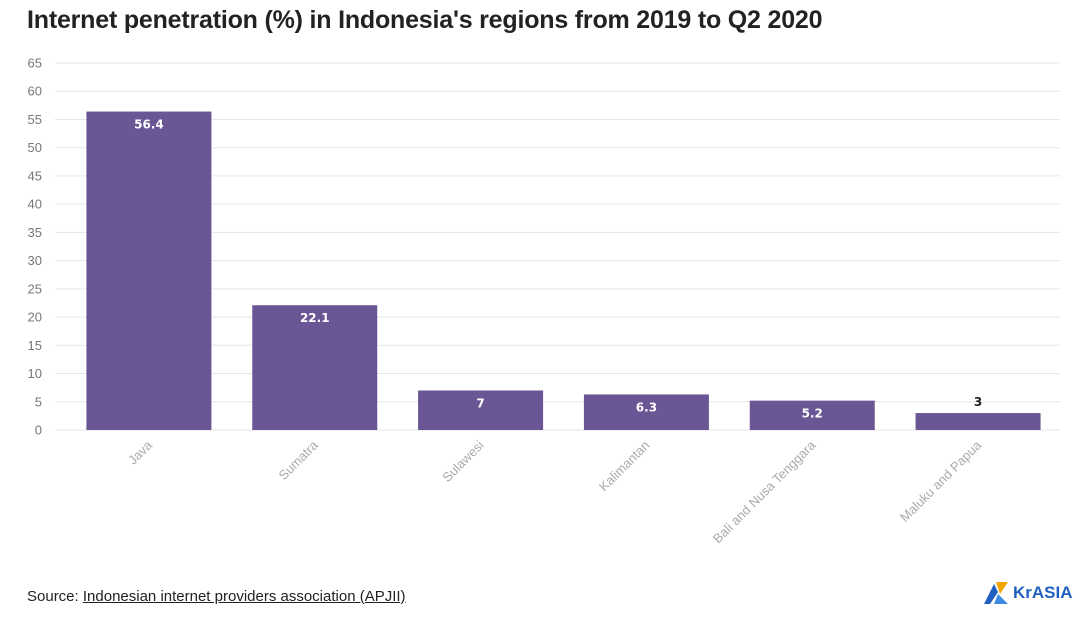  What do you see at coordinates (996, 593) in the screenshot?
I see `krasia-logo-icon` at bounding box center [996, 593].